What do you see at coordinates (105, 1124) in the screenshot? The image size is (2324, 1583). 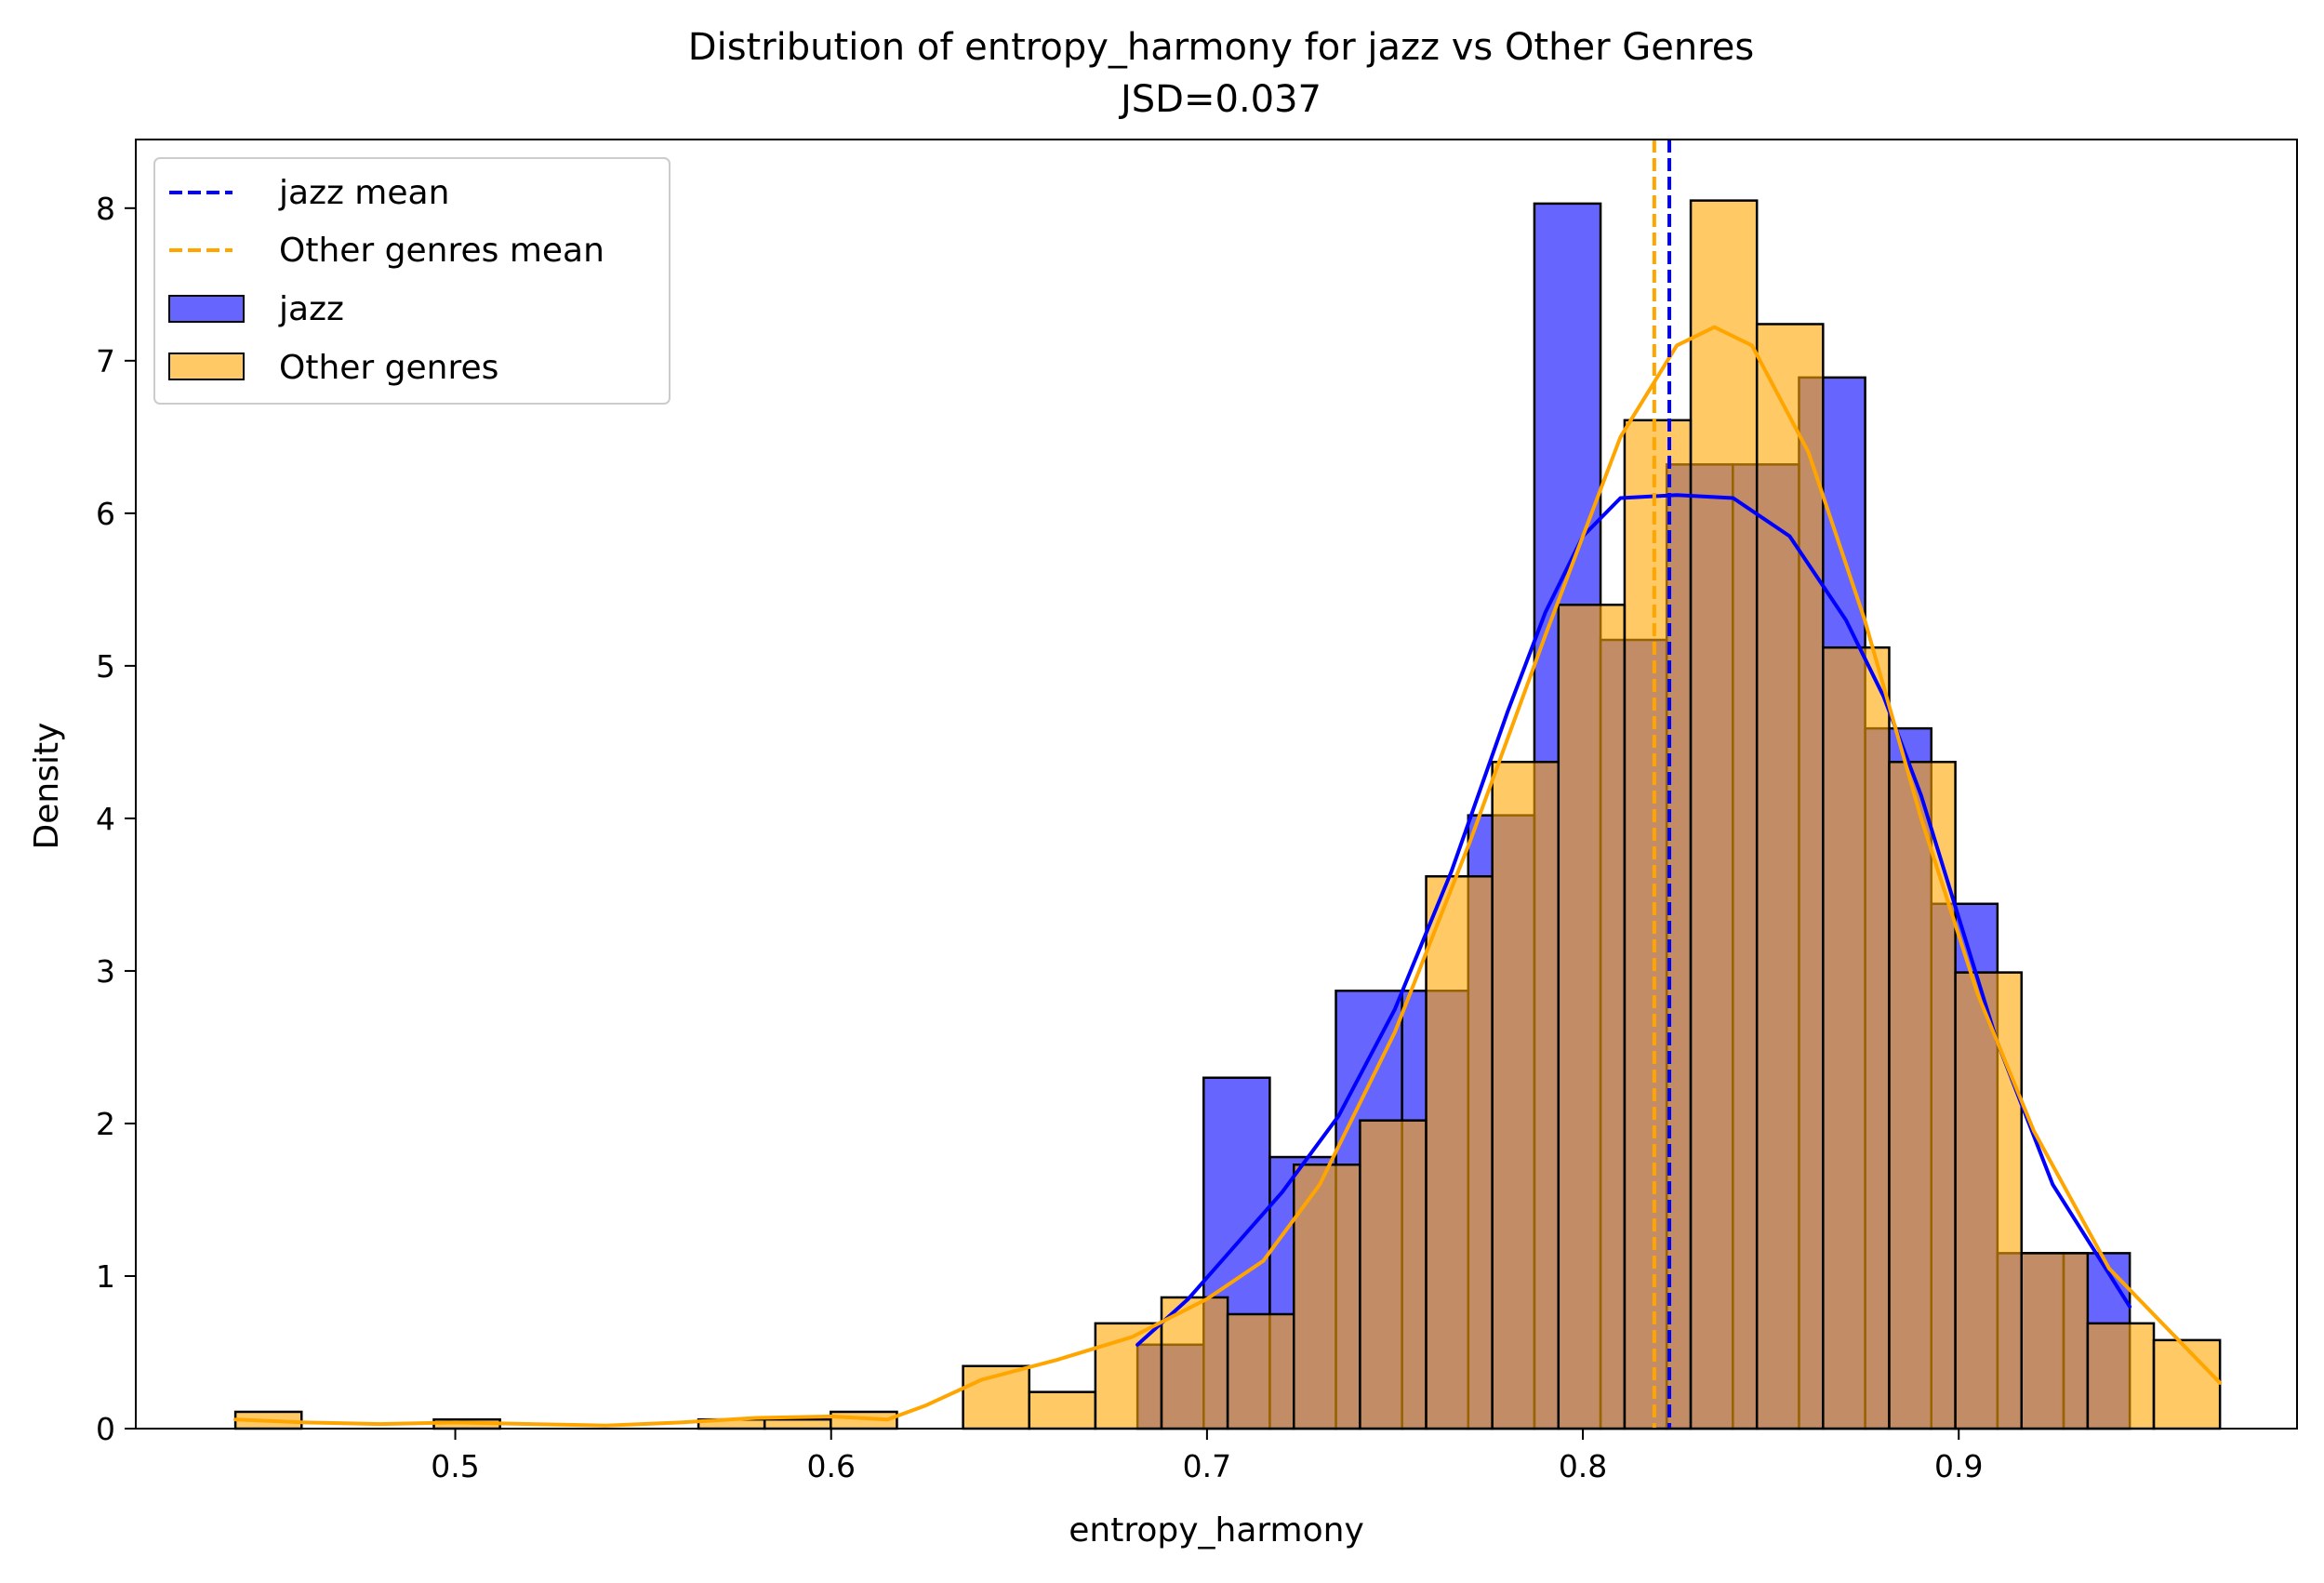 I see `y-tick-label: 2` at bounding box center [105, 1124].